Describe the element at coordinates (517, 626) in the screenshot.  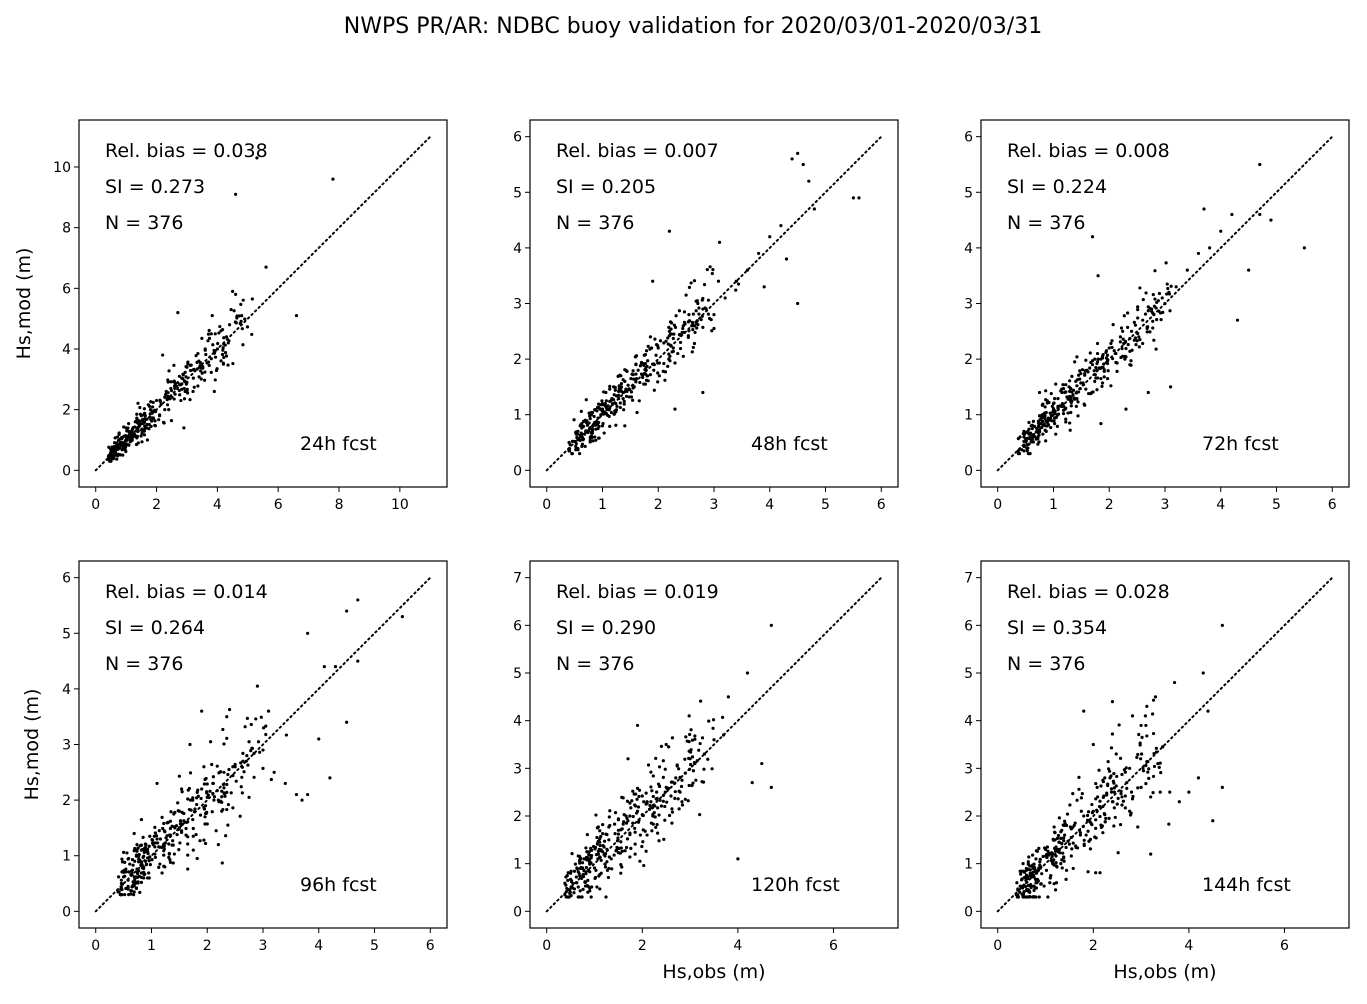
I see `y-tick-label: 6` at that location.